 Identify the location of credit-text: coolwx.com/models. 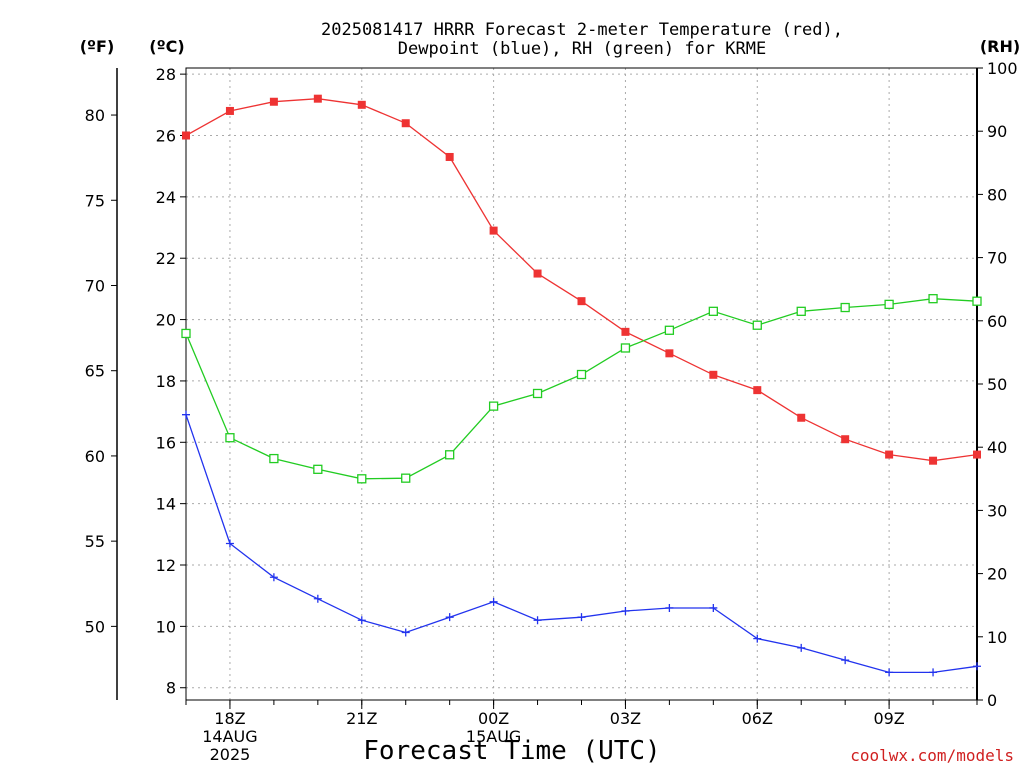
(932, 755).